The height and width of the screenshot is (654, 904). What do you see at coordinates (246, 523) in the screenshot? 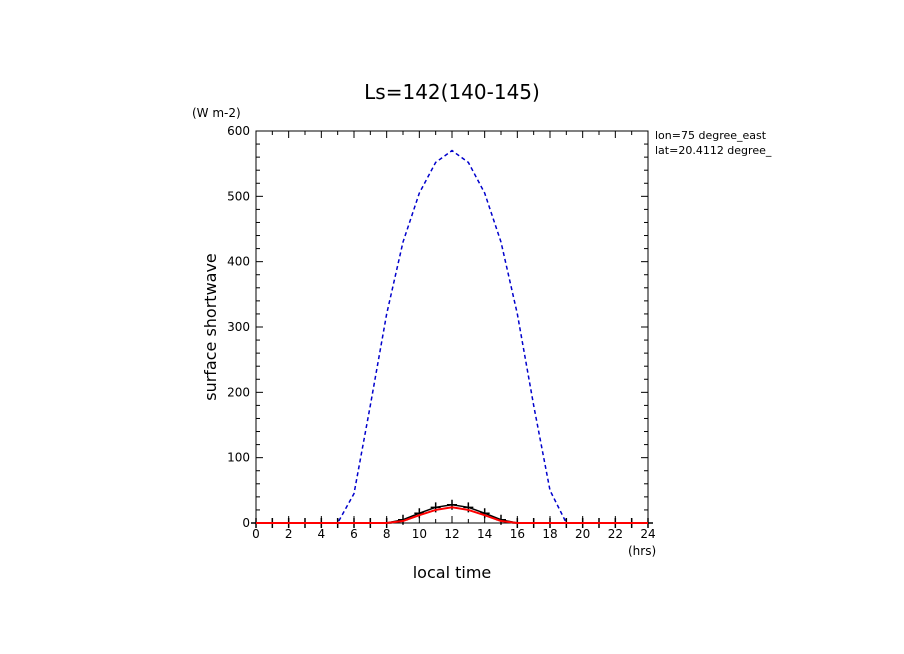
I see `y-tick-label: 0` at bounding box center [246, 523].